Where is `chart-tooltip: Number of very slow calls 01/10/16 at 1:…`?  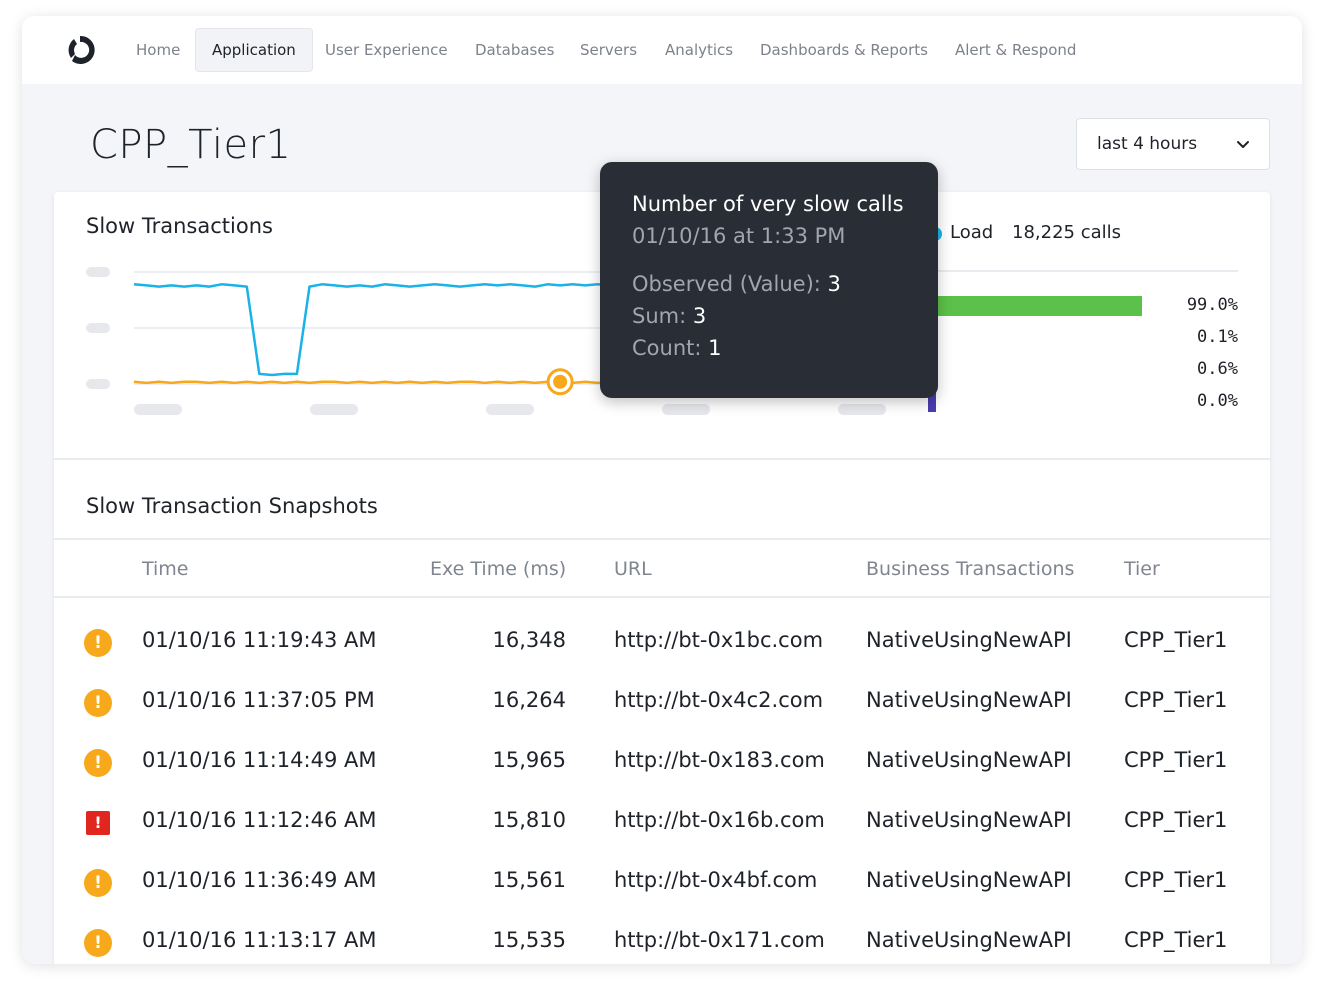 chart-tooltip: Number of very slow calls 01/10/16 at 1:… is located at coordinates (769, 280).